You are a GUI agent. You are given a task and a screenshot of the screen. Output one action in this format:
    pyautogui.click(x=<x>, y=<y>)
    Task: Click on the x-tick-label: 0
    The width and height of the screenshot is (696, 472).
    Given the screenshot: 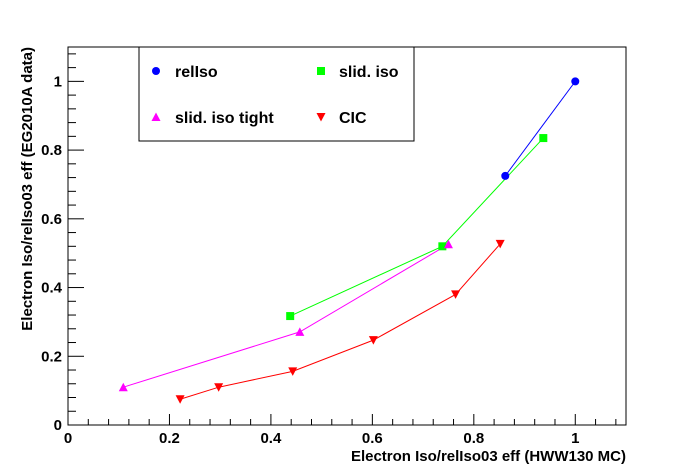 What is the action you would take?
    pyautogui.click(x=68, y=438)
    